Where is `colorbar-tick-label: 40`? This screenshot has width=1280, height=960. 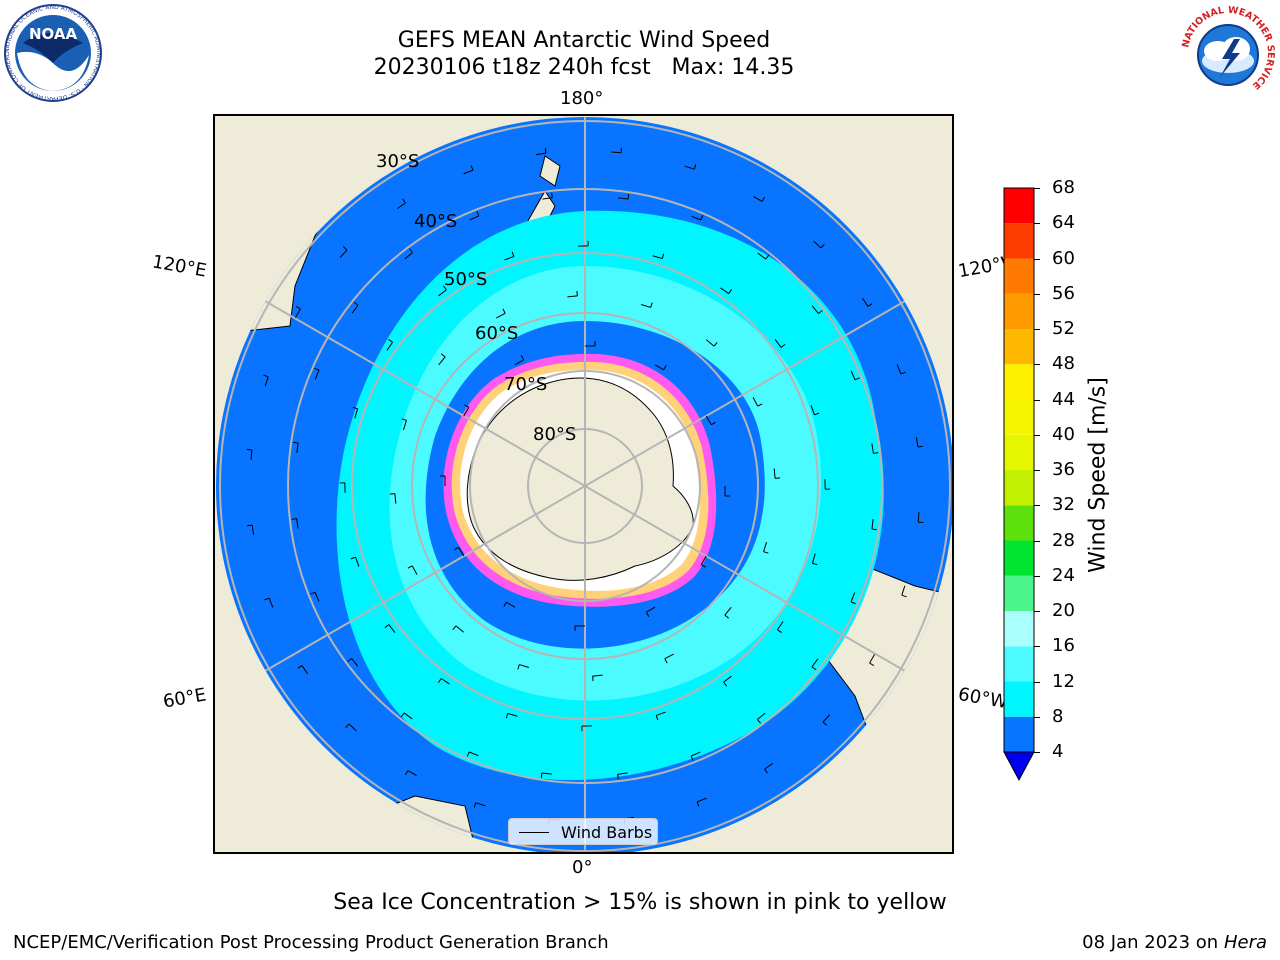
colorbar-tick-label: 40 is located at coordinates (1063, 434).